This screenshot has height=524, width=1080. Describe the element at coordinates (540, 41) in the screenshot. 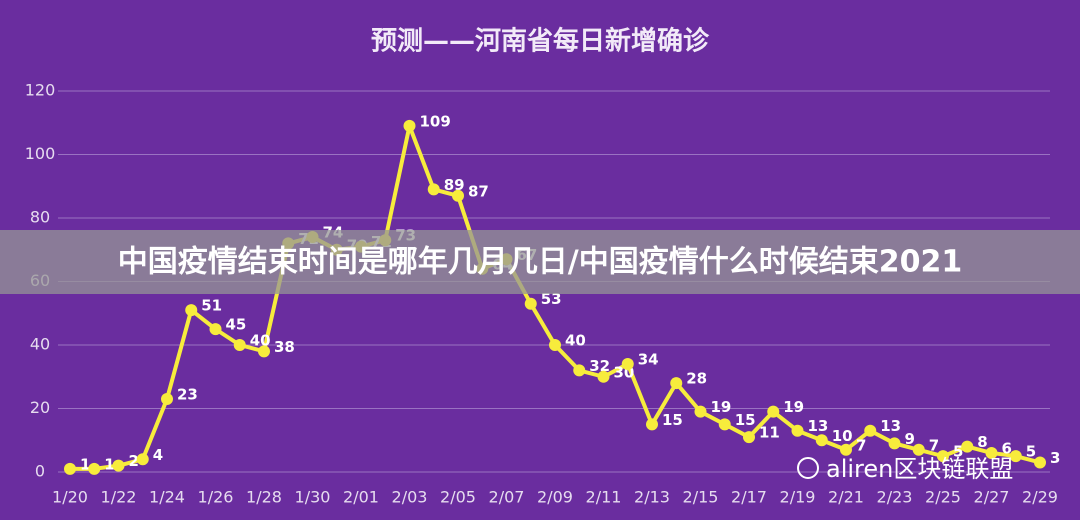

I see `chart-title: 预测——河南省每日新增确诊` at that location.